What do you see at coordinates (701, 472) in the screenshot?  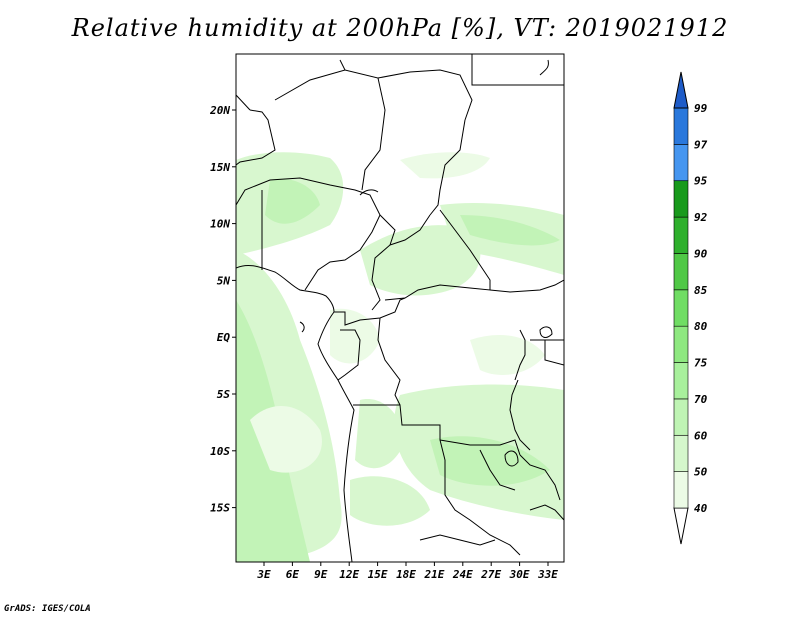 I see `colorbar-label: 50` at bounding box center [701, 472].